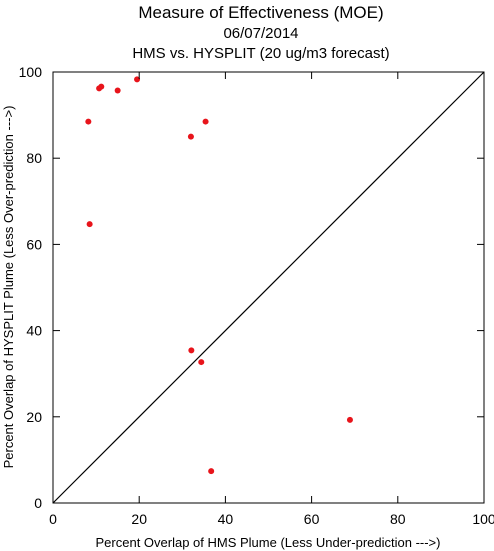  I want to click on x-tick-label-0: 0, so click(53, 519).